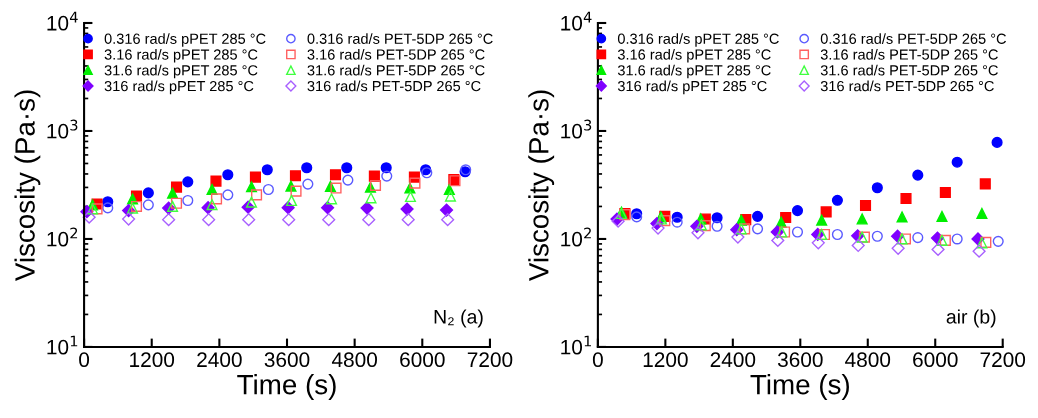 The height and width of the screenshot is (418, 1038). I want to click on annotation: N₂ (a), so click(458, 318).